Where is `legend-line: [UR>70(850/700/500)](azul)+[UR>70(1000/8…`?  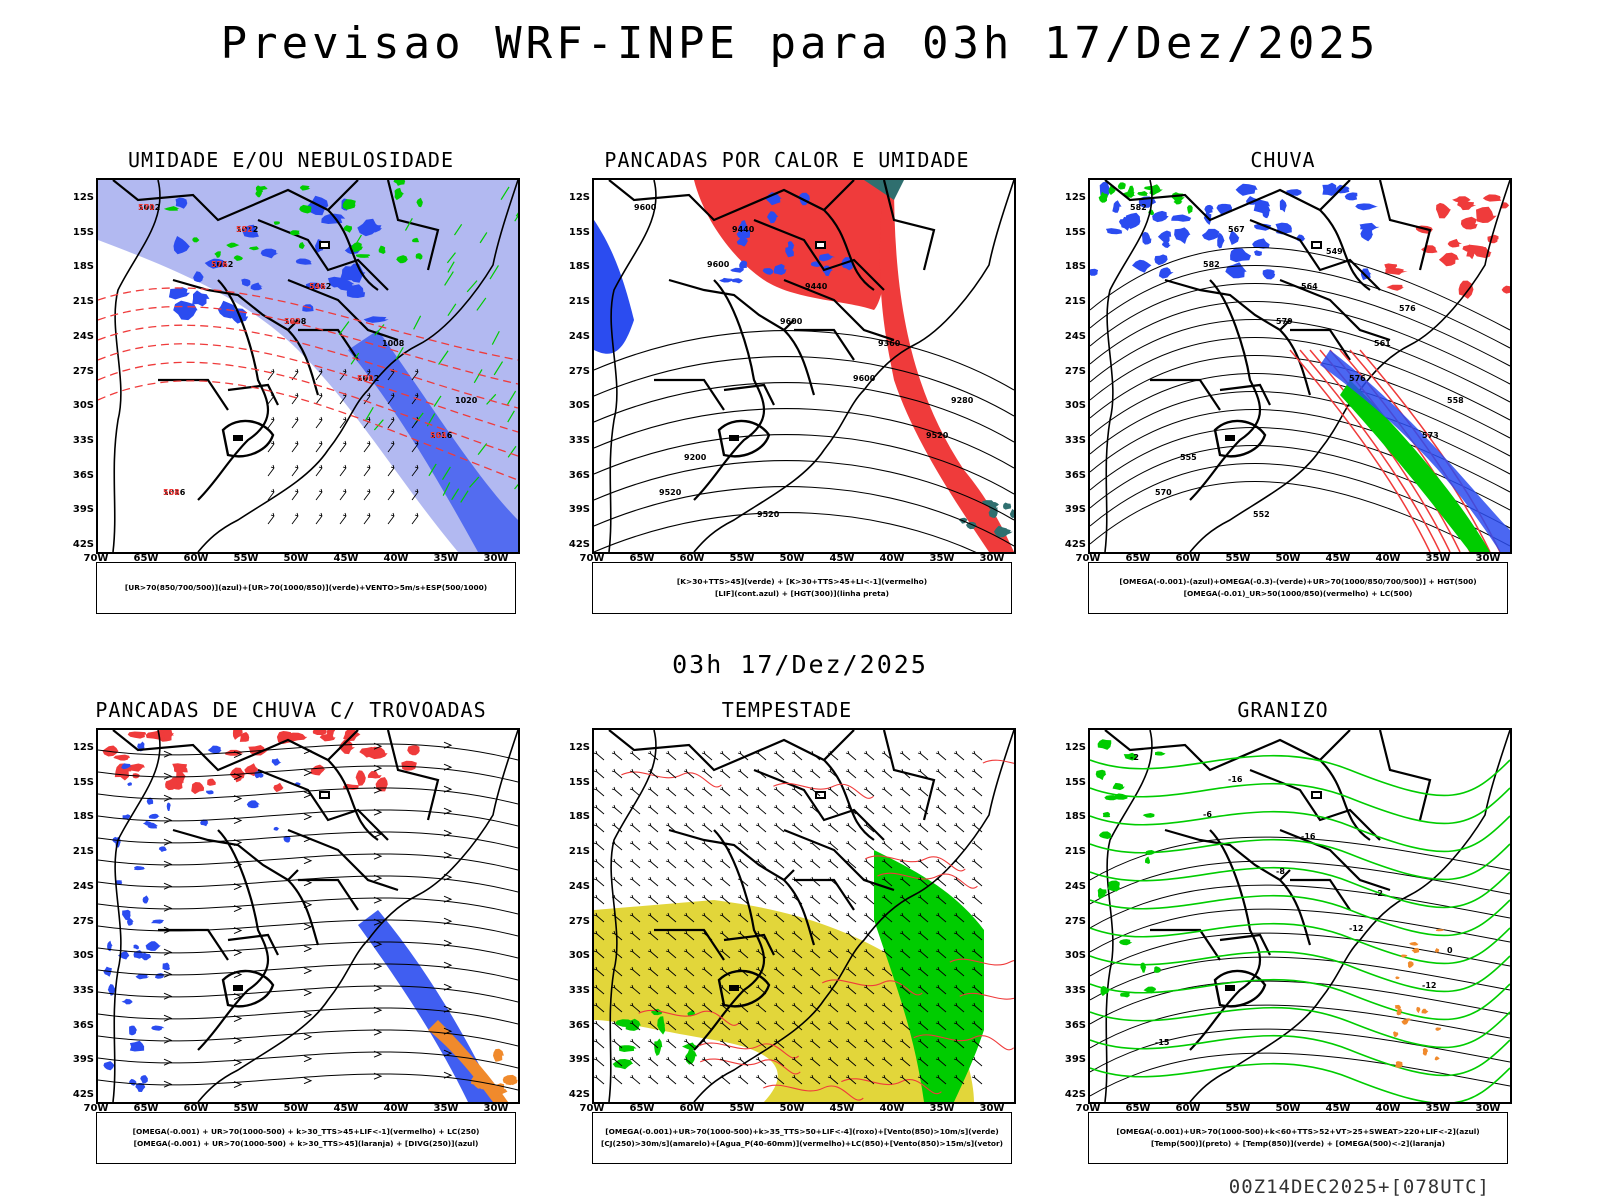
legend-line: [UR>70(850/700/500)](azul)+[UR>70(1000/8… is located at coordinates (306, 587).